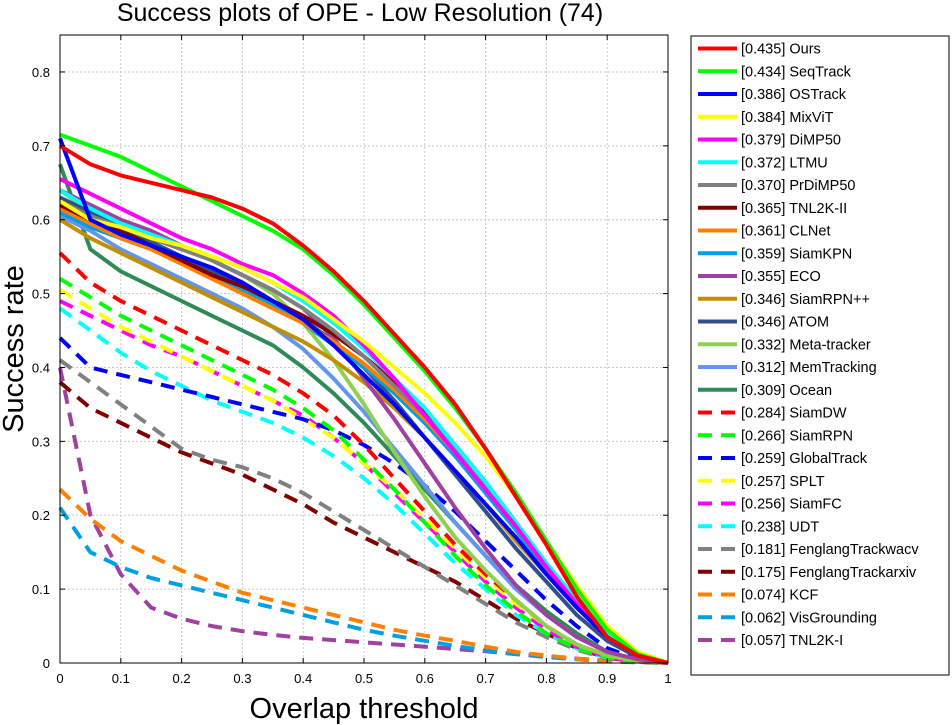 This screenshot has height=725, width=952. I want to click on y-axis-label: Success rate, so click(15, 349).